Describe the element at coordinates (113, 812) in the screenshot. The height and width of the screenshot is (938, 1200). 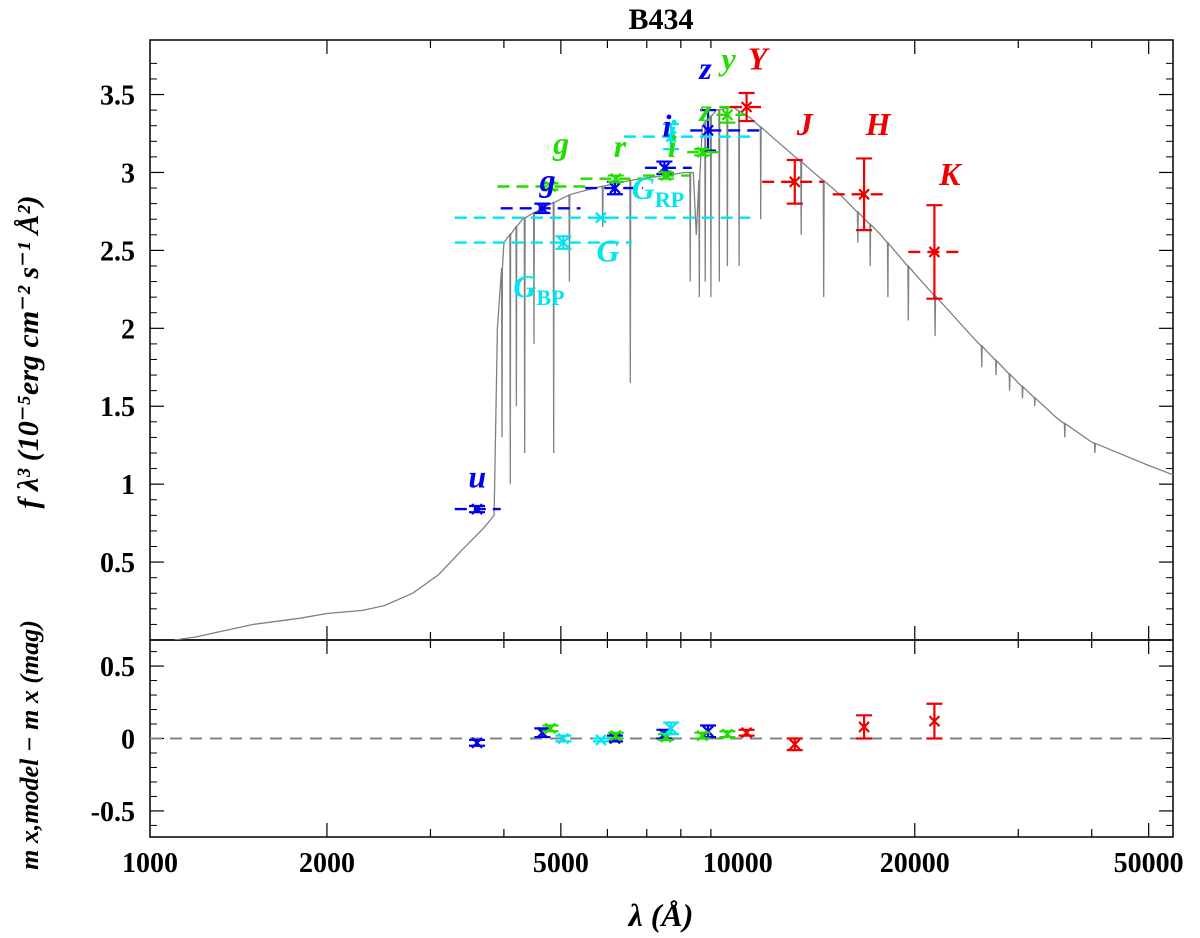
I see `bottom-y-tick-label: -0.5` at that location.